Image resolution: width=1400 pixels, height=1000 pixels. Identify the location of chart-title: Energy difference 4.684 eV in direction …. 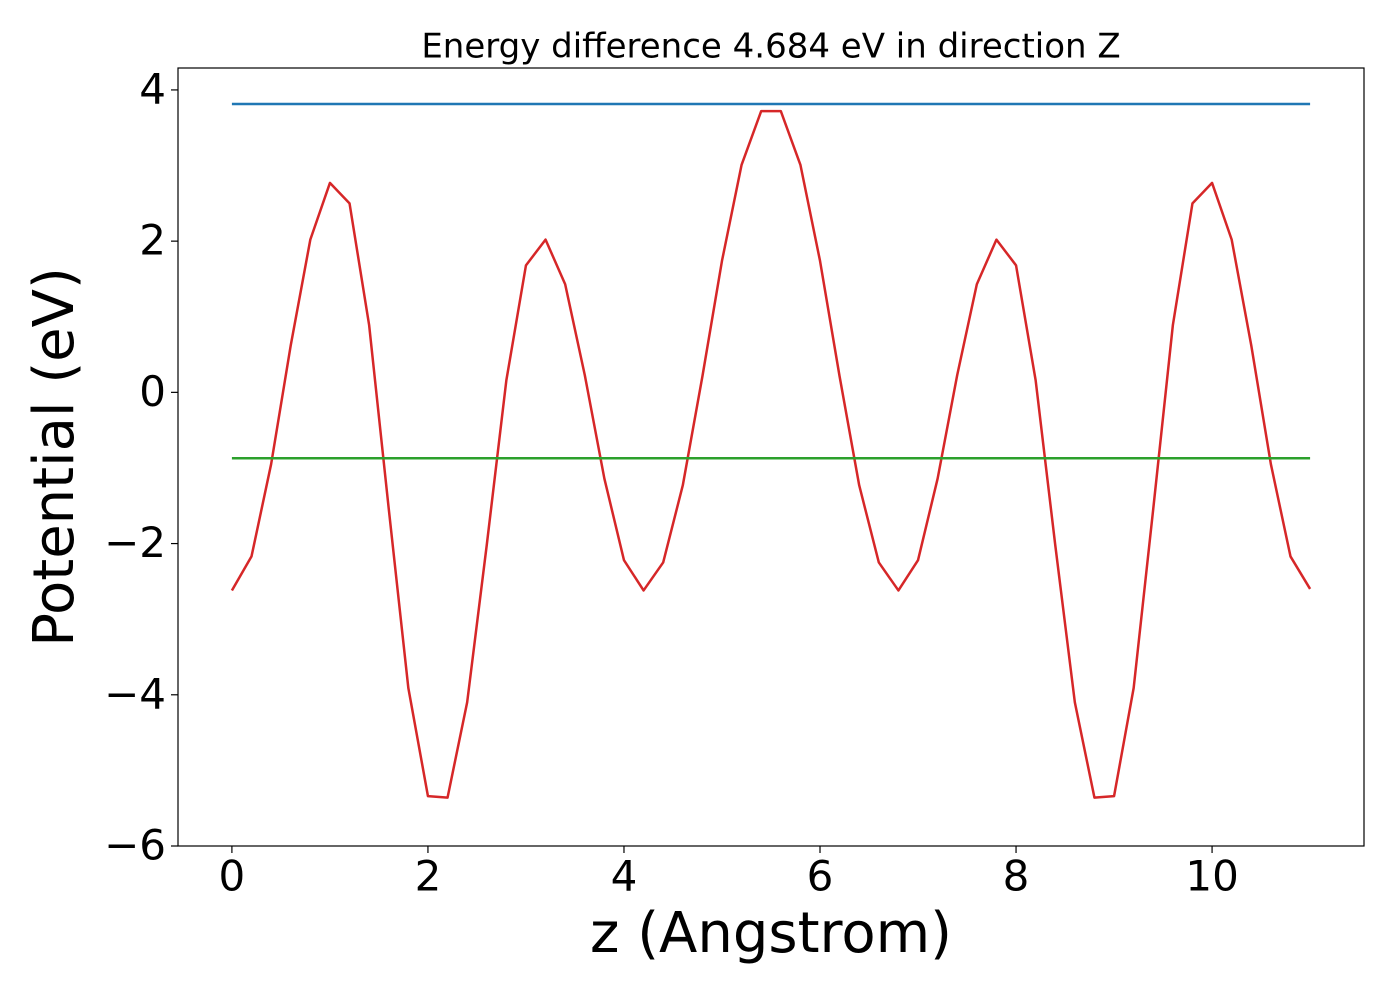
(770, 47).